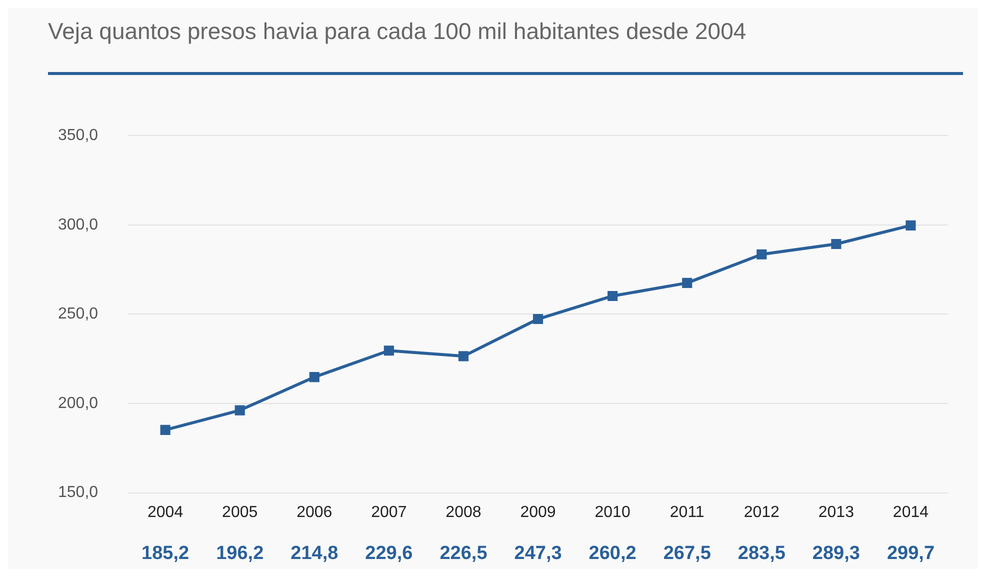 The width and height of the screenshot is (986, 577). What do you see at coordinates (314, 512) in the screenshot?
I see `x-tick-label: 2006` at bounding box center [314, 512].